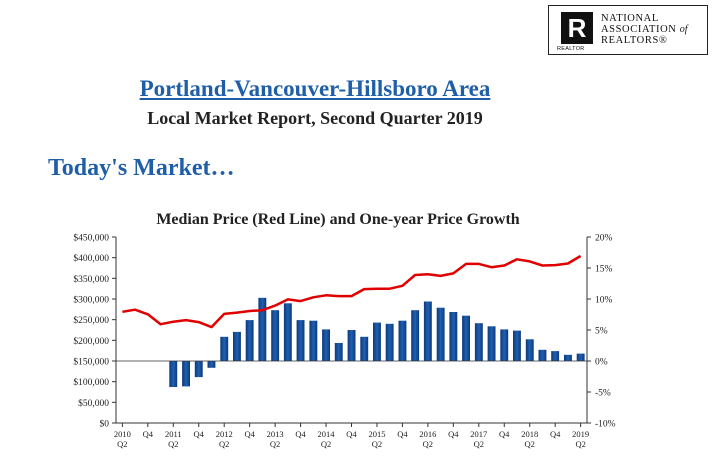  Describe the element at coordinates (315, 118) in the screenshot. I see `page-subtitle: Local Market Report, Second Quarter 2019` at that location.